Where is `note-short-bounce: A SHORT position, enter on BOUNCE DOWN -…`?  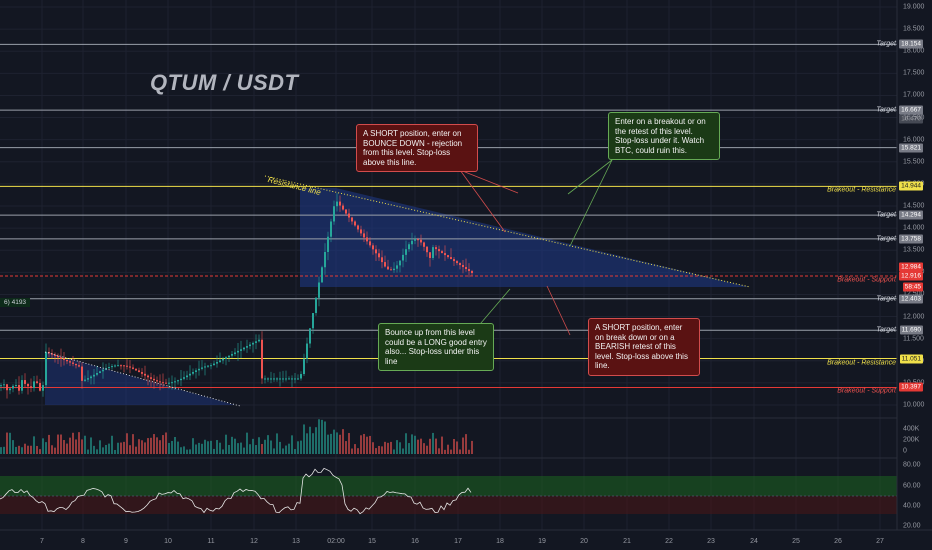 note-short-bounce: A SHORT position, enter on BOUNCE DOWN -… is located at coordinates (417, 148).